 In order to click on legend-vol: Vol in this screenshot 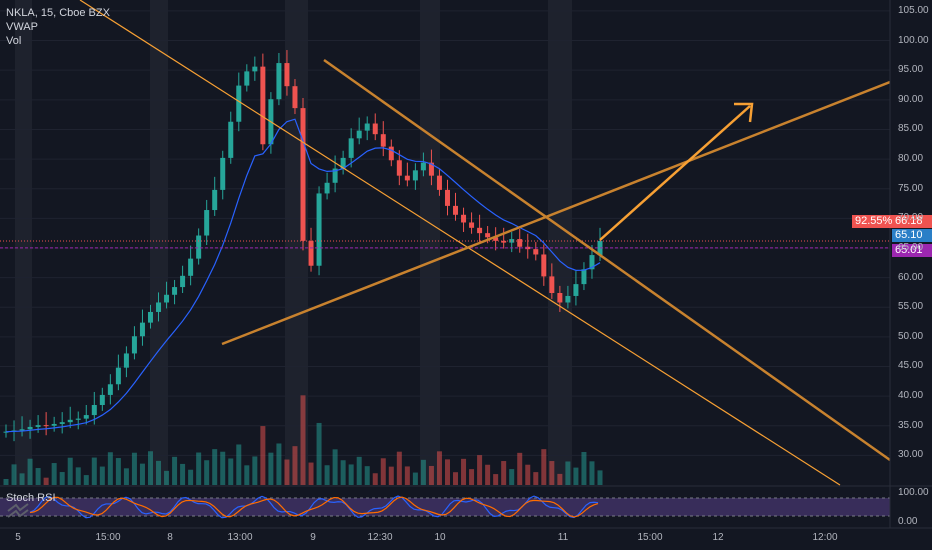, I will do `click(14, 41)`.